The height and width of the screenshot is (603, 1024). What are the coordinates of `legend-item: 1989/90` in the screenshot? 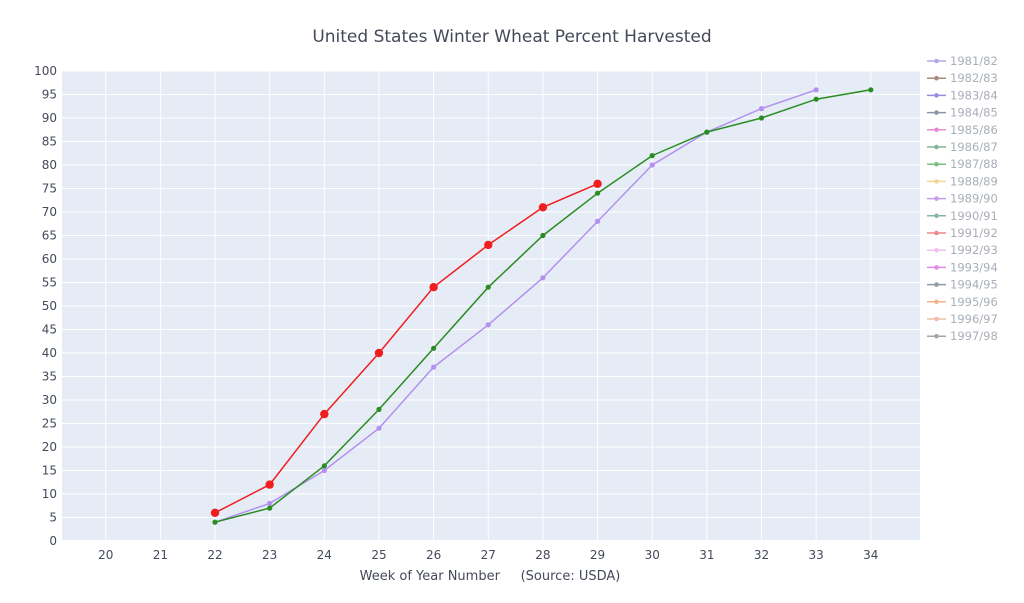 It's located at (962, 199).